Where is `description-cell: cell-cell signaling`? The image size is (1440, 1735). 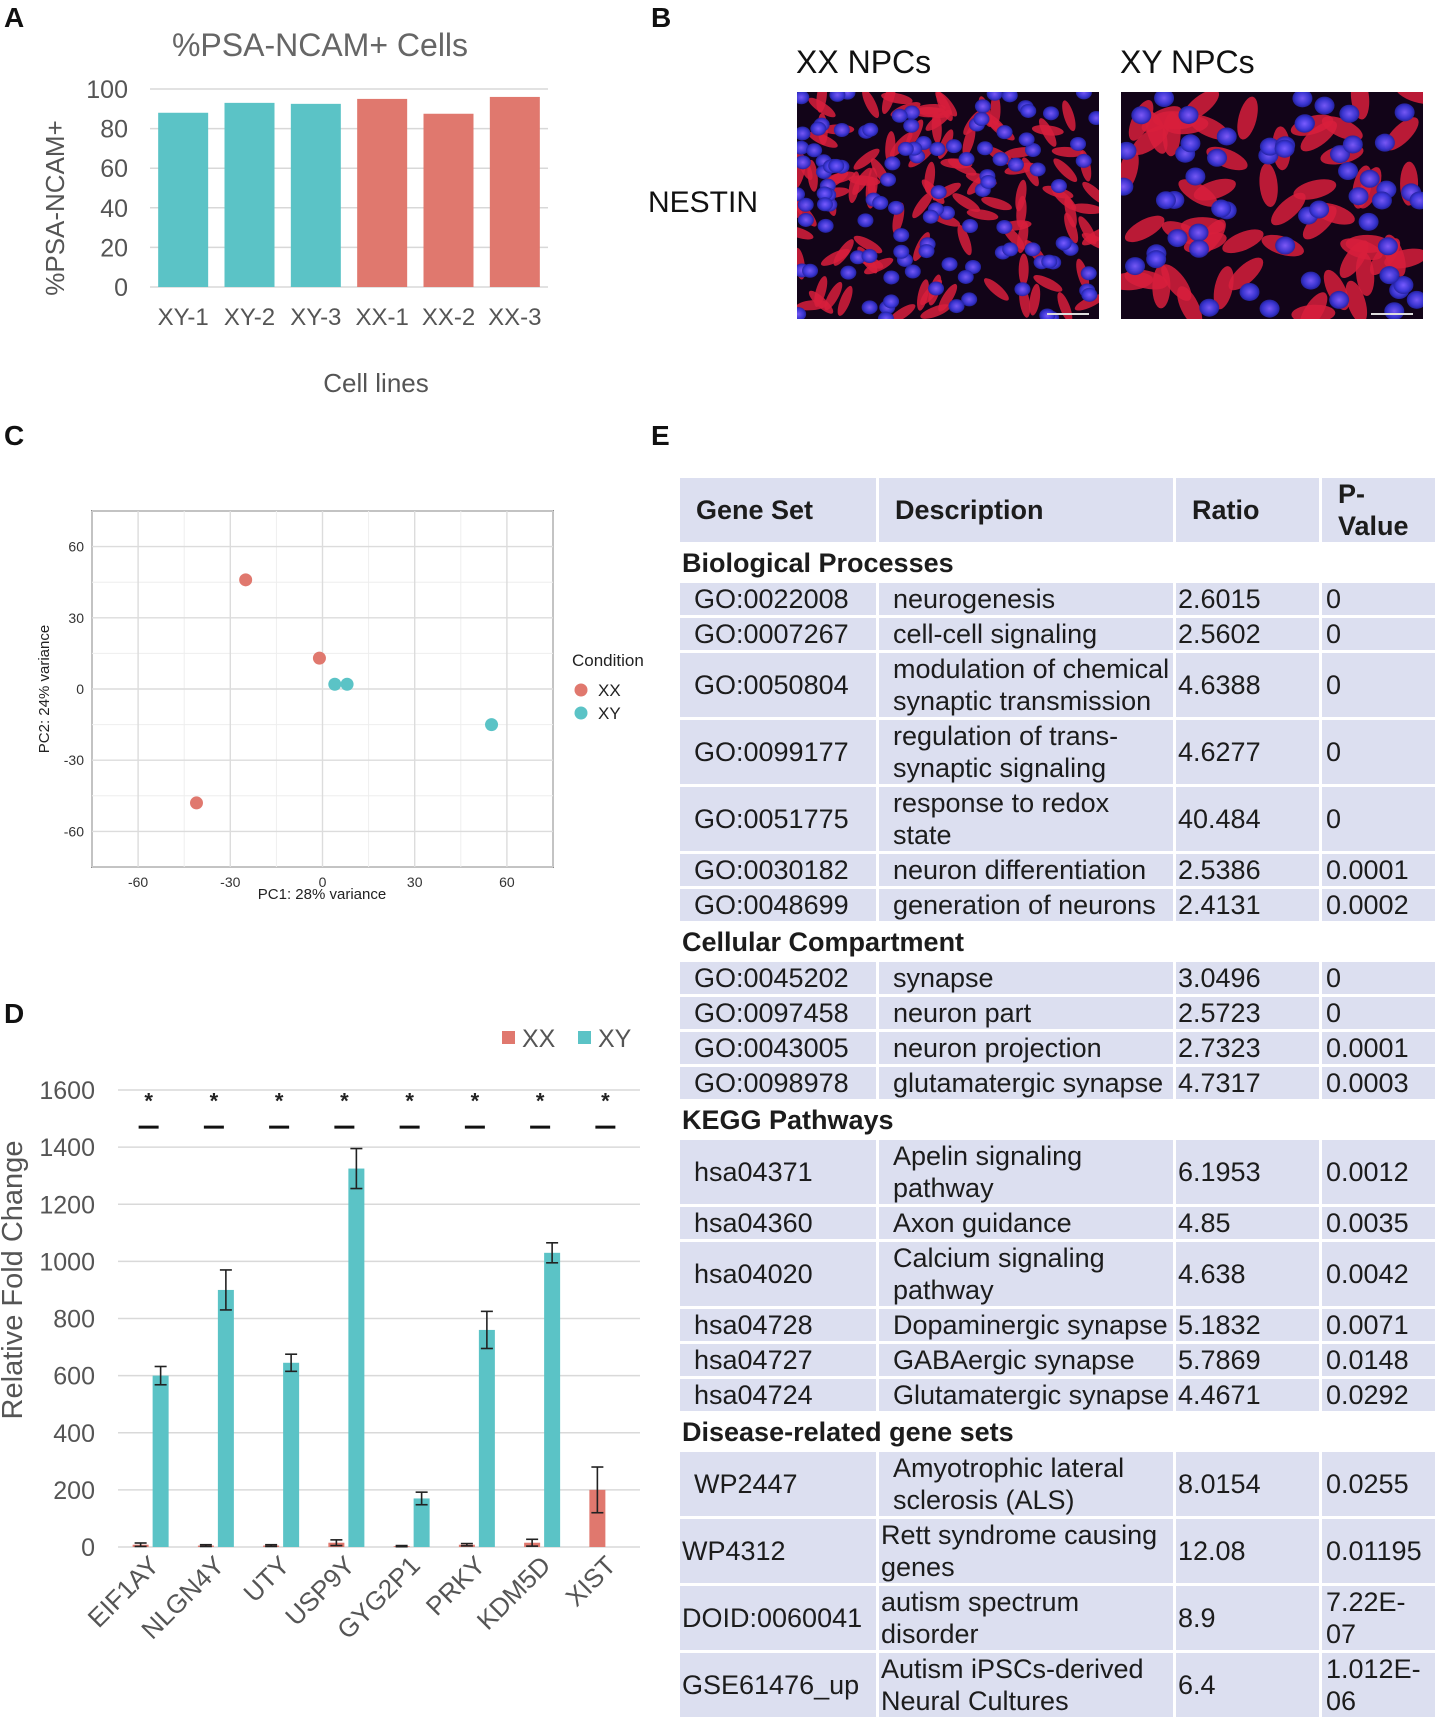
description-cell: cell-cell signaling is located at coordinates (1026, 634).